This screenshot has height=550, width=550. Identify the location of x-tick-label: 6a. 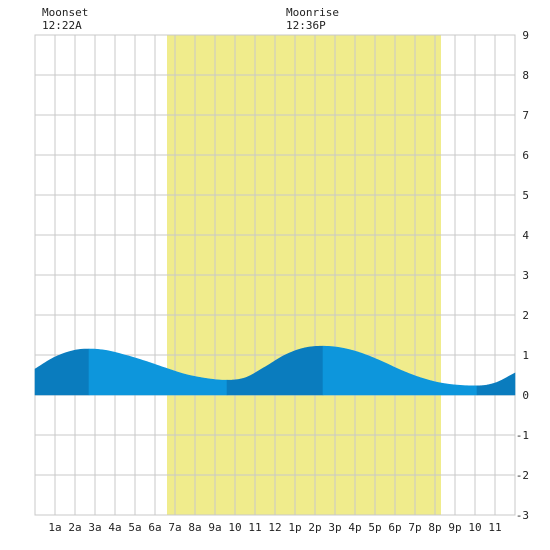
(154, 527).